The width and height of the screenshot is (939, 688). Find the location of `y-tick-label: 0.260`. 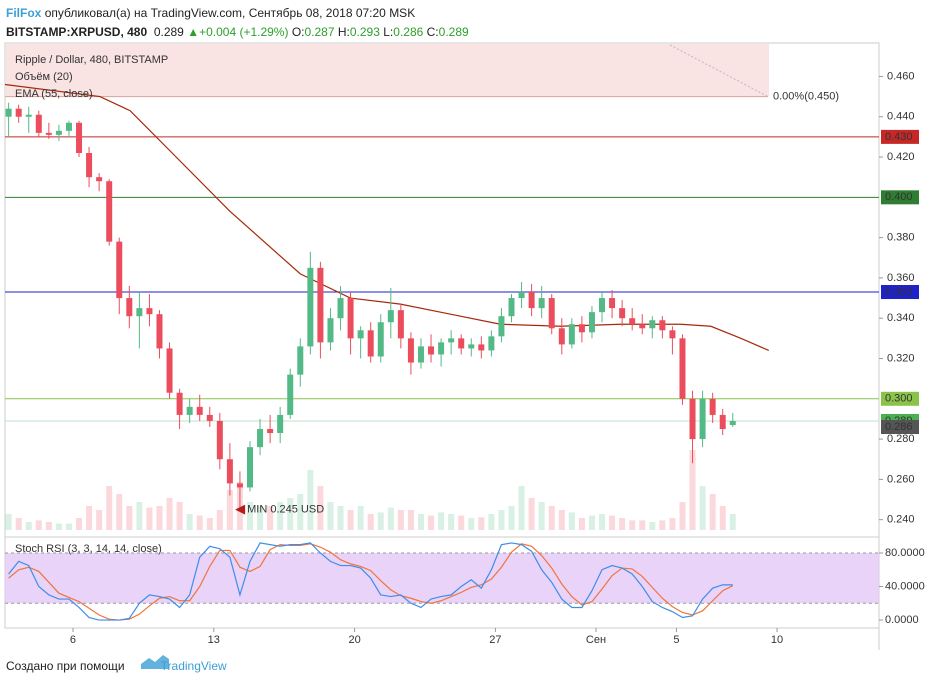

y-tick-label: 0.260 is located at coordinates (901, 479).